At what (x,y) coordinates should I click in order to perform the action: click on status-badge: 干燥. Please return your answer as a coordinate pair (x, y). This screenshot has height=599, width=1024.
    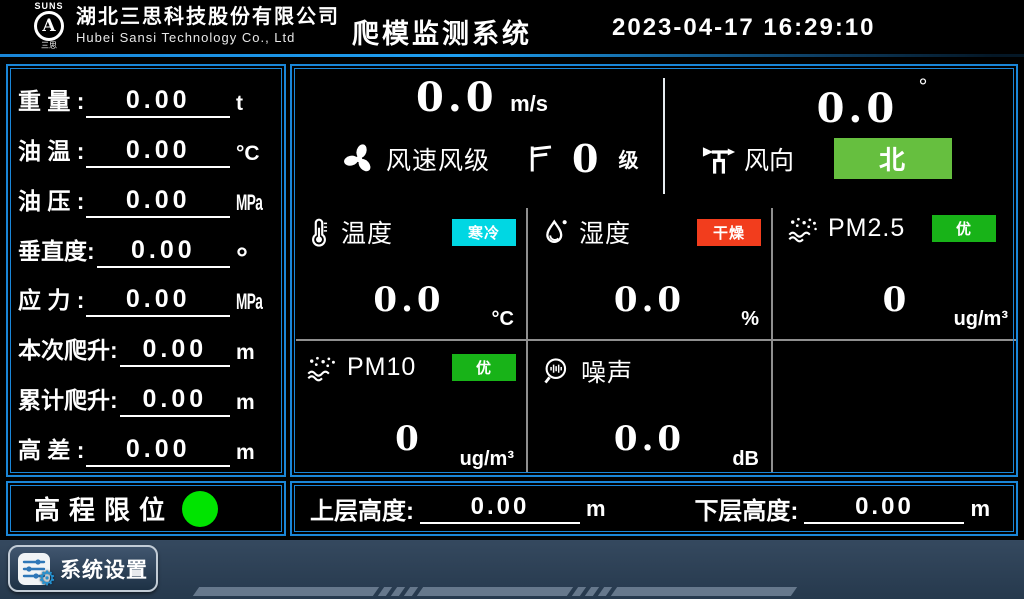
    Looking at the image, I should click on (729, 232).